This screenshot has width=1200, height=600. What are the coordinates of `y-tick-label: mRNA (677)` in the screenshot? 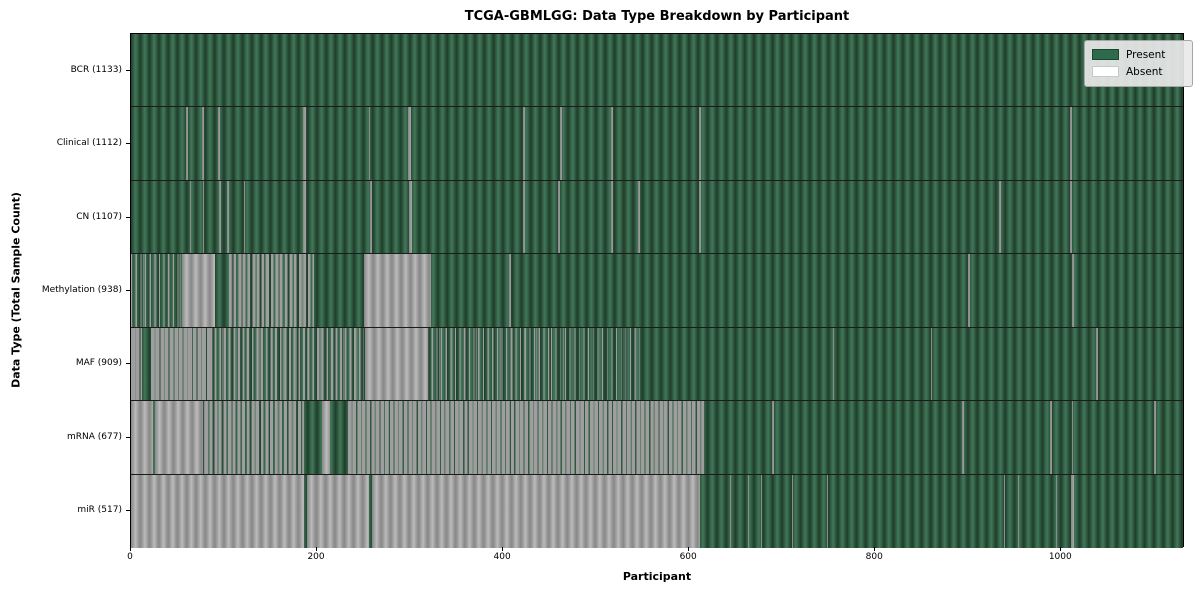 It's located at (94, 436).